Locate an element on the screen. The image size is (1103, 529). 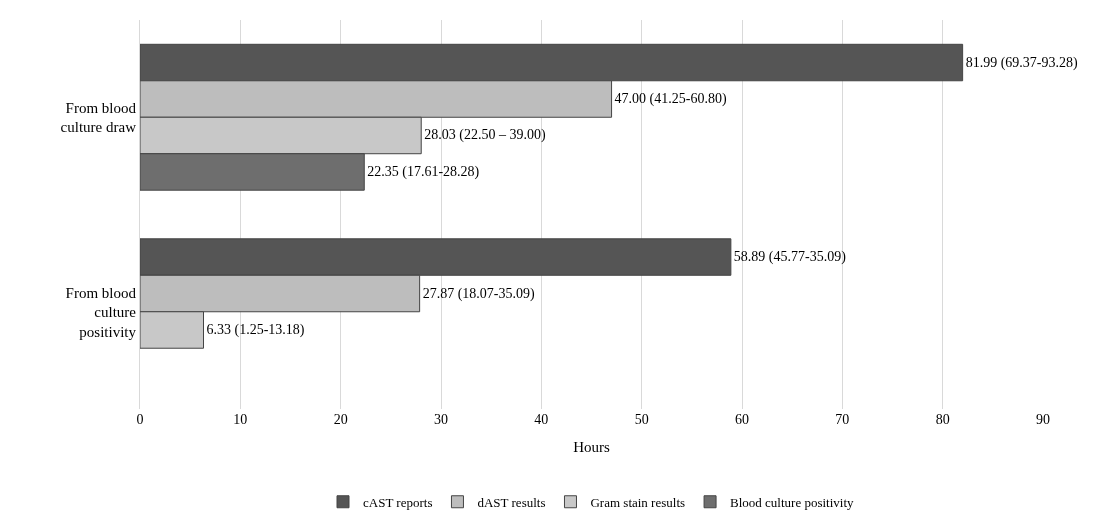
data-label: 27.87 (18.07-35.09) is located at coordinates (478, 293).